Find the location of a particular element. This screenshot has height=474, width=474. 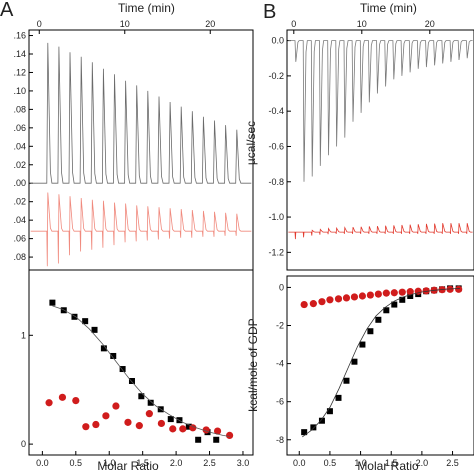

y-tick-label: .00 is located at coordinates (19, 183).